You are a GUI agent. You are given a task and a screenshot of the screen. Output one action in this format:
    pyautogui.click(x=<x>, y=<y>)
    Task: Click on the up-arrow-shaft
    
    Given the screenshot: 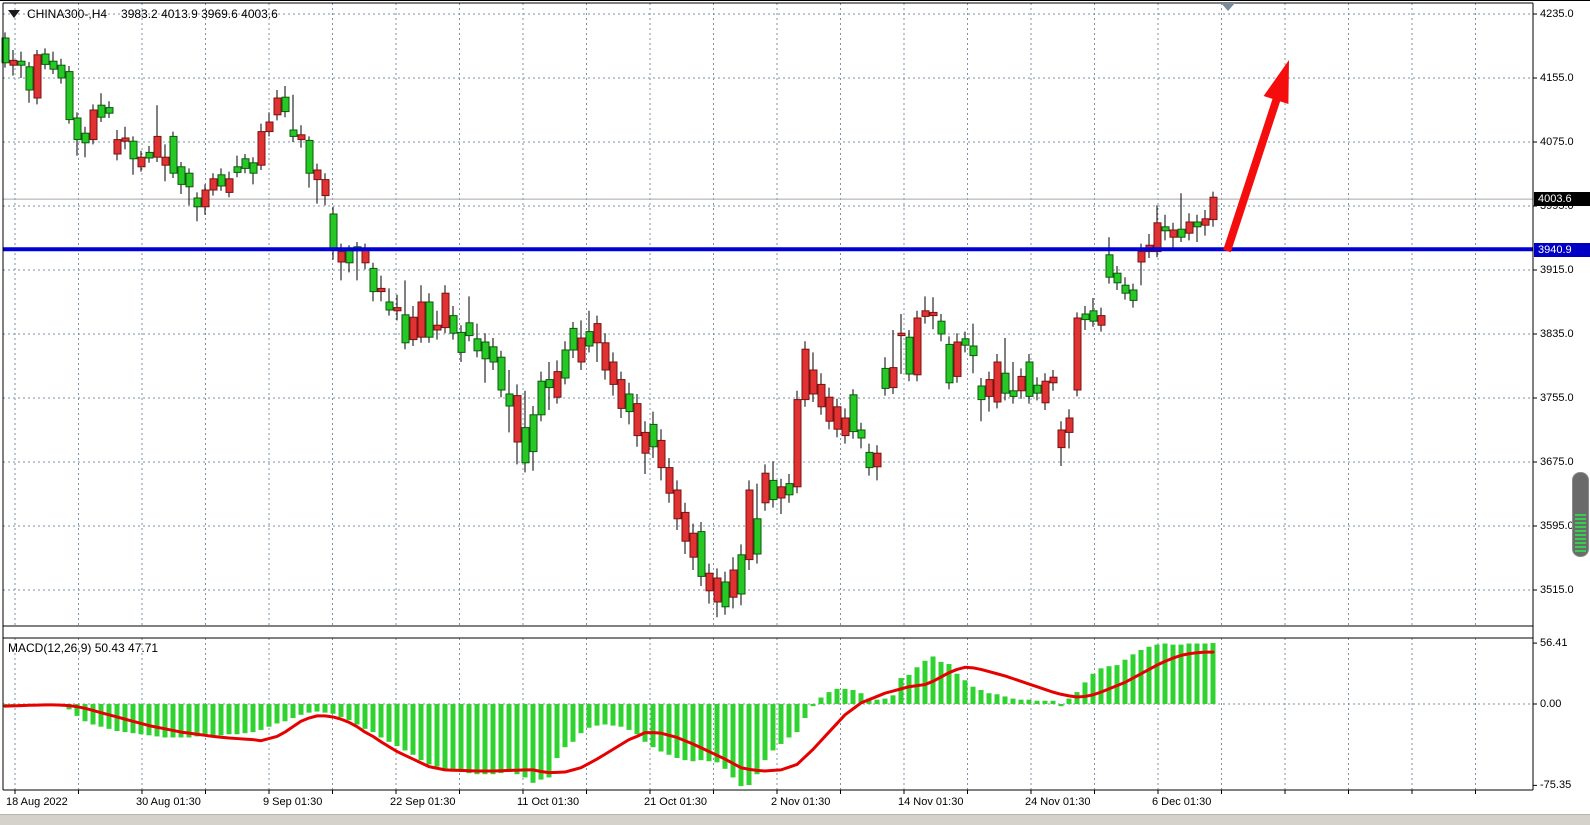 What is the action you would take?
    pyautogui.click(x=1252, y=173)
    